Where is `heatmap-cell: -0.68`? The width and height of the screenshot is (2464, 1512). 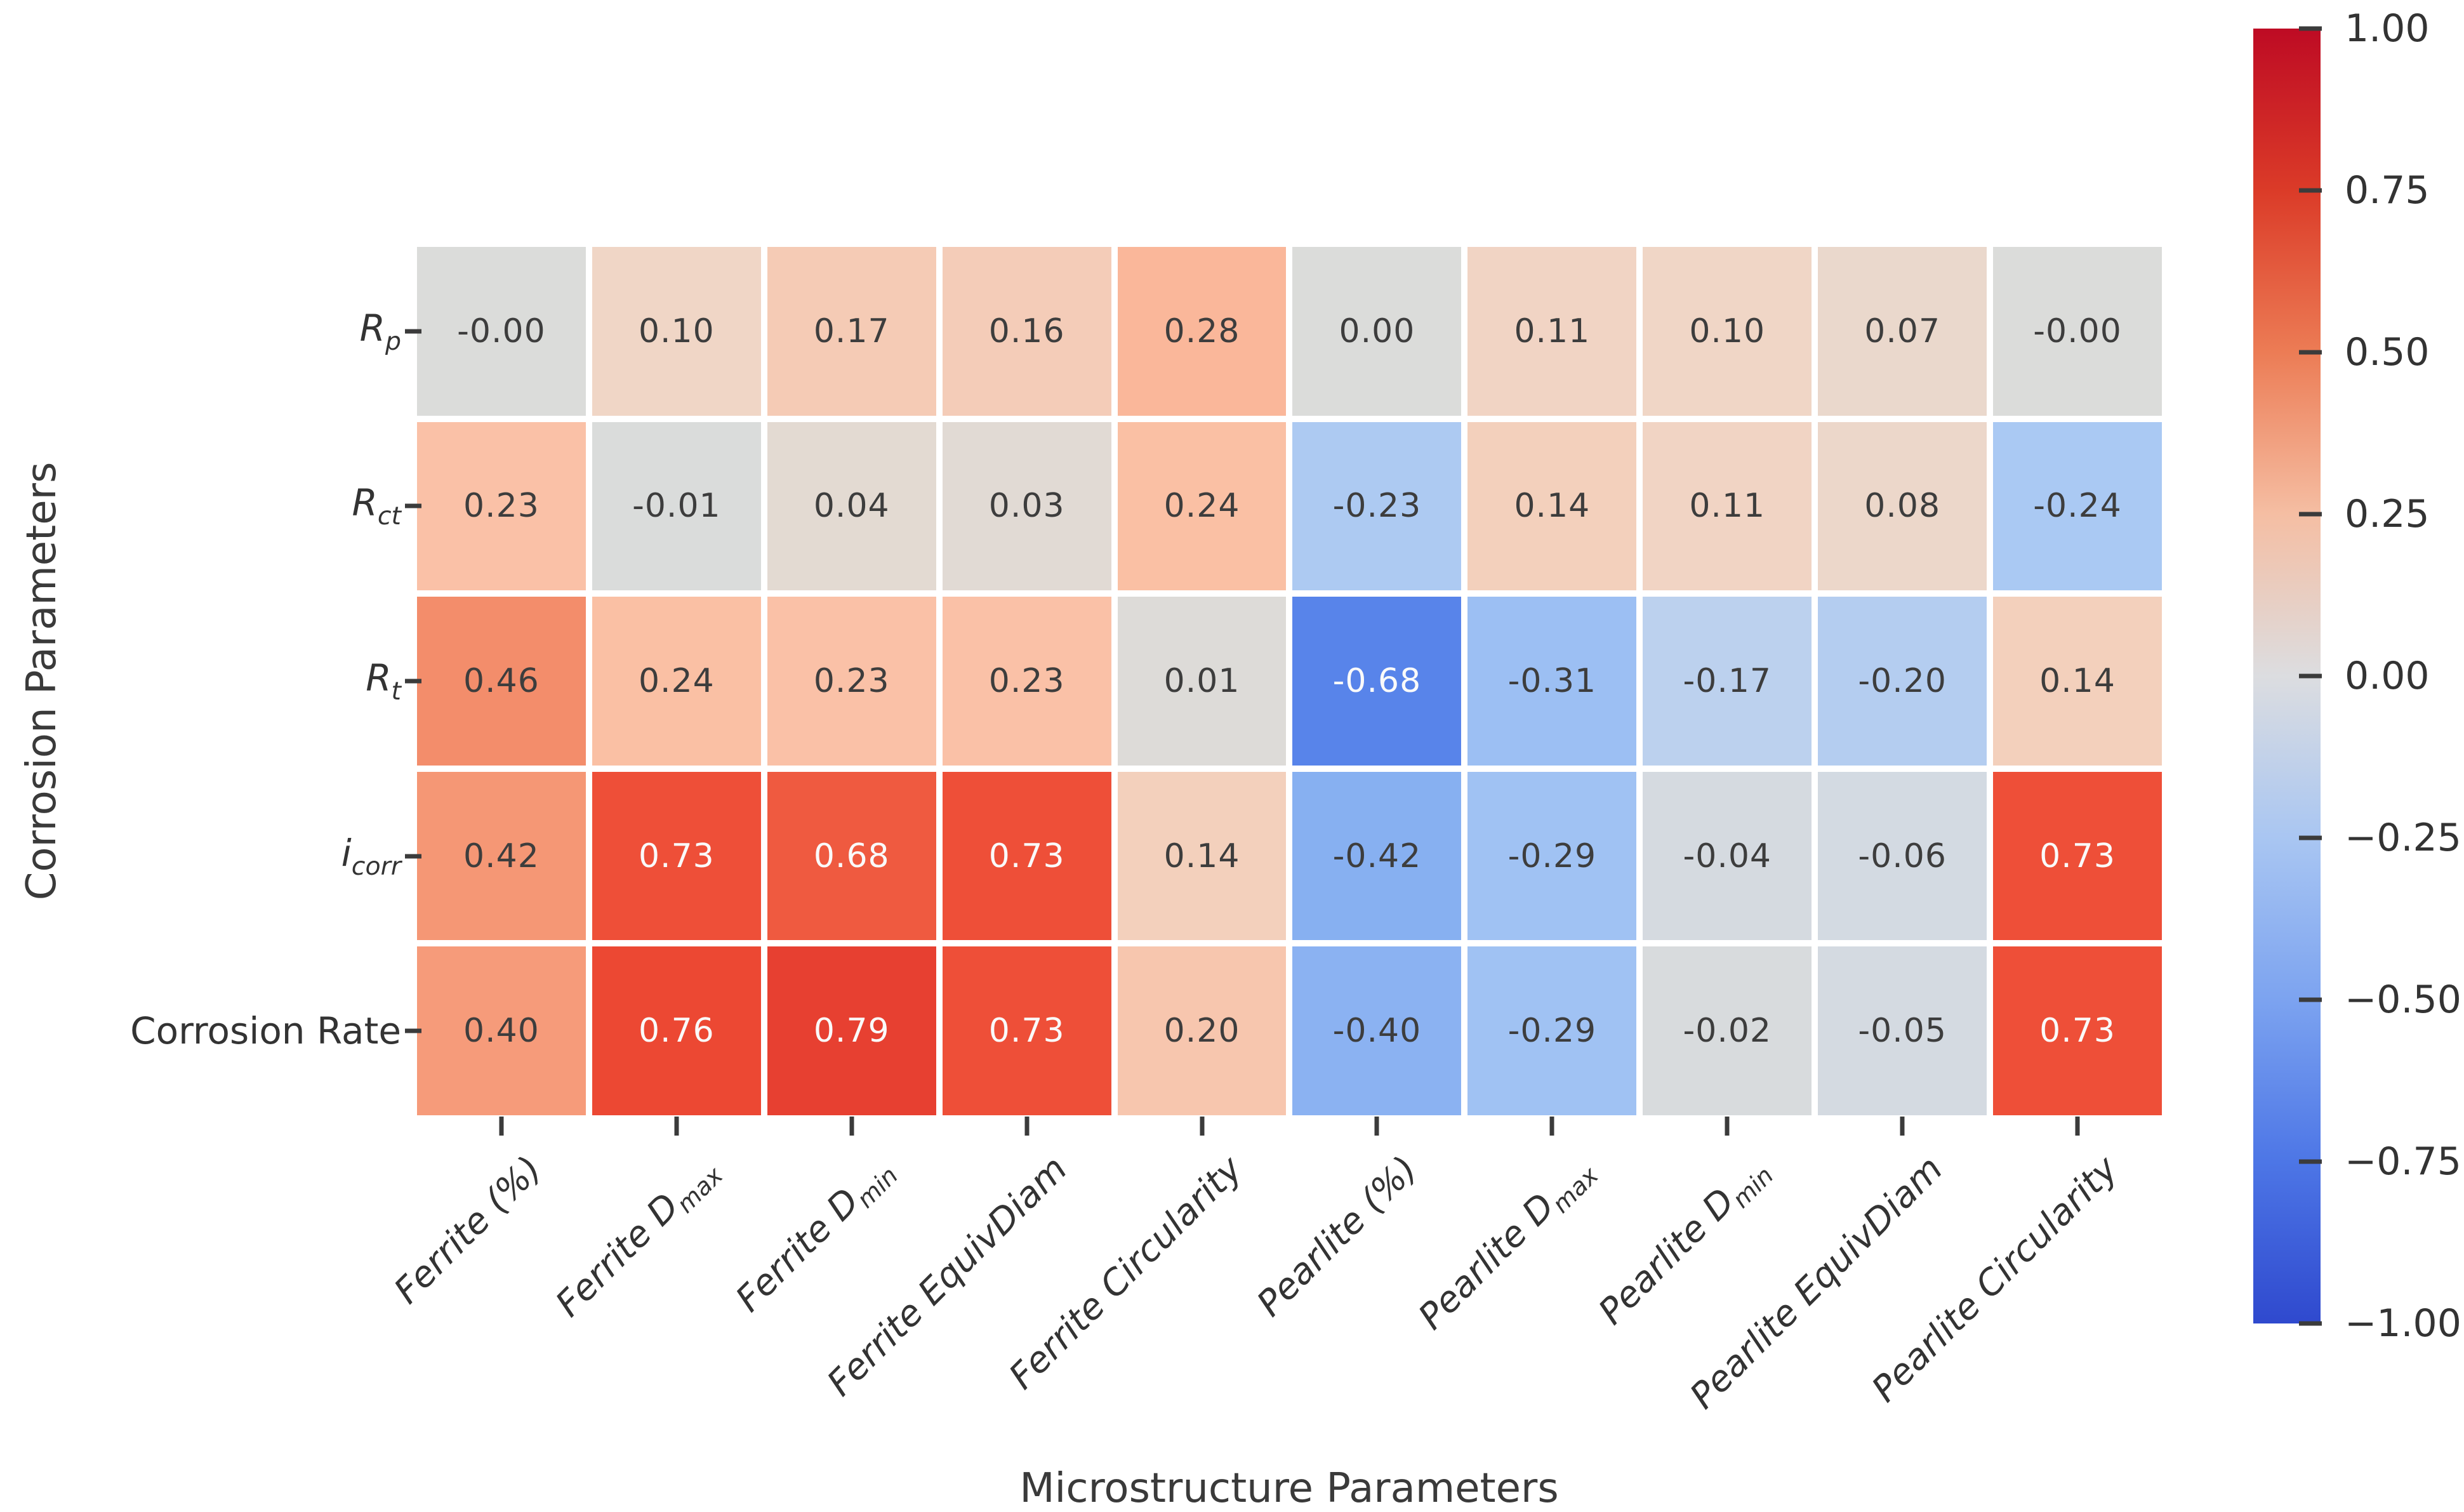
heatmap-cell: -0.68 is located at coordinates (1377, 681).